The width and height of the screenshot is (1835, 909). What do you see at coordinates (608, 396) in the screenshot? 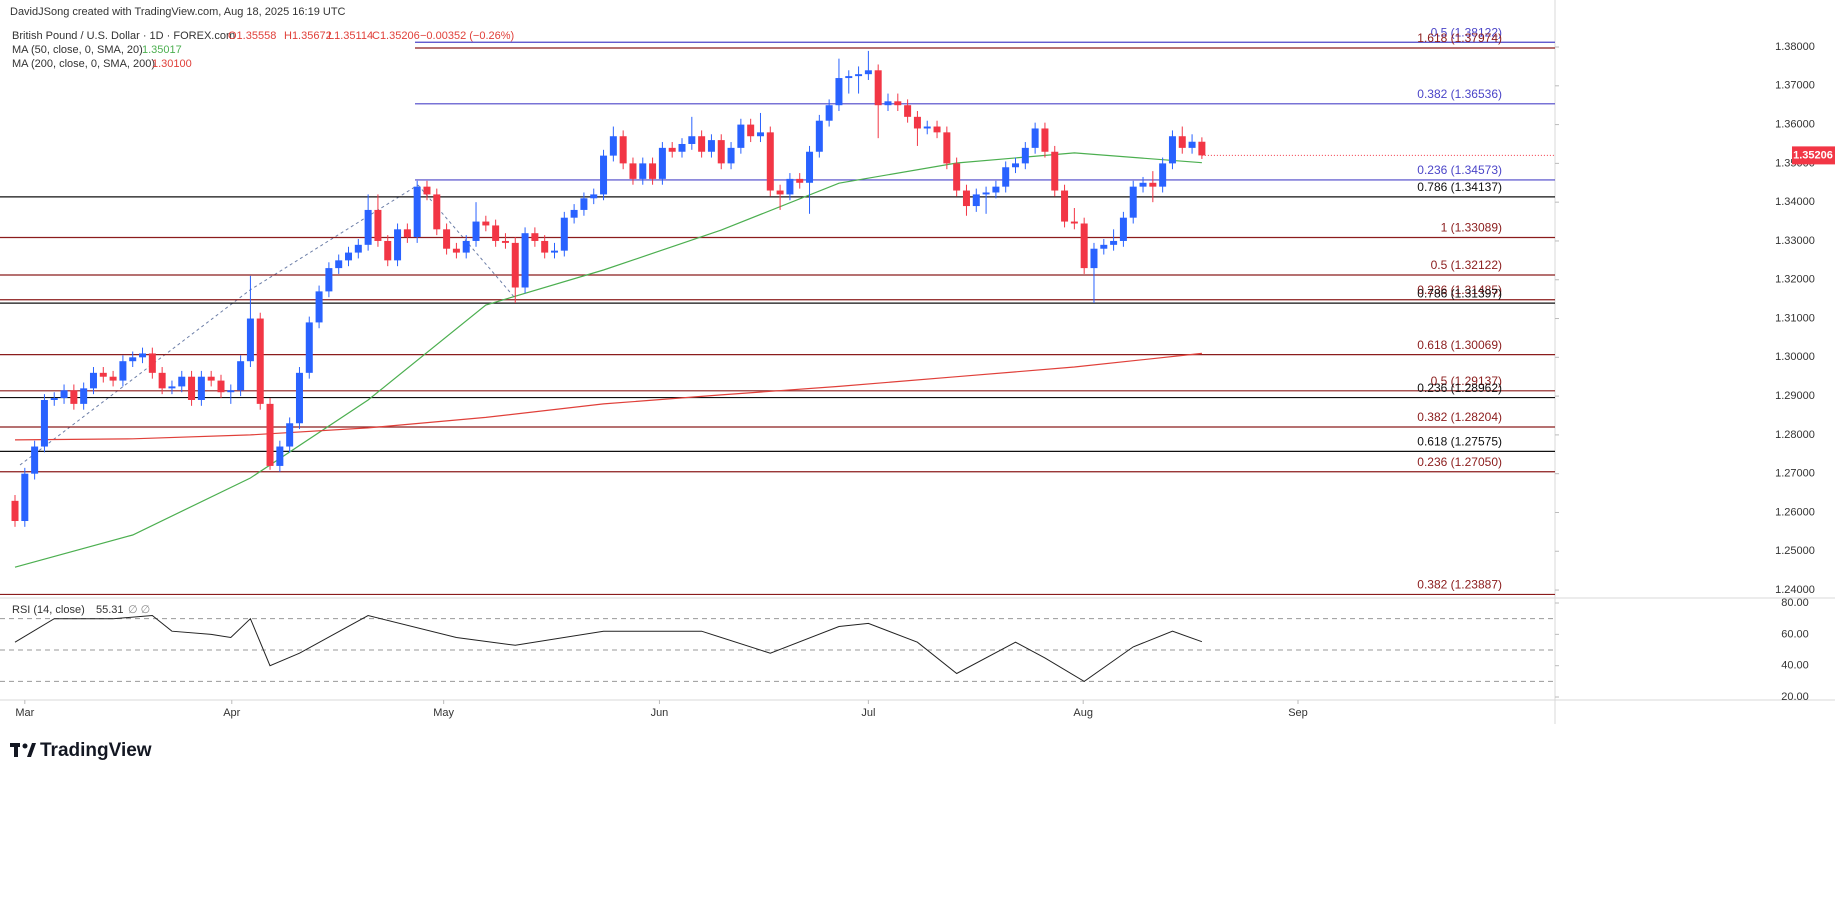
I see `moving-average-line` at bounding box center [608, 396].